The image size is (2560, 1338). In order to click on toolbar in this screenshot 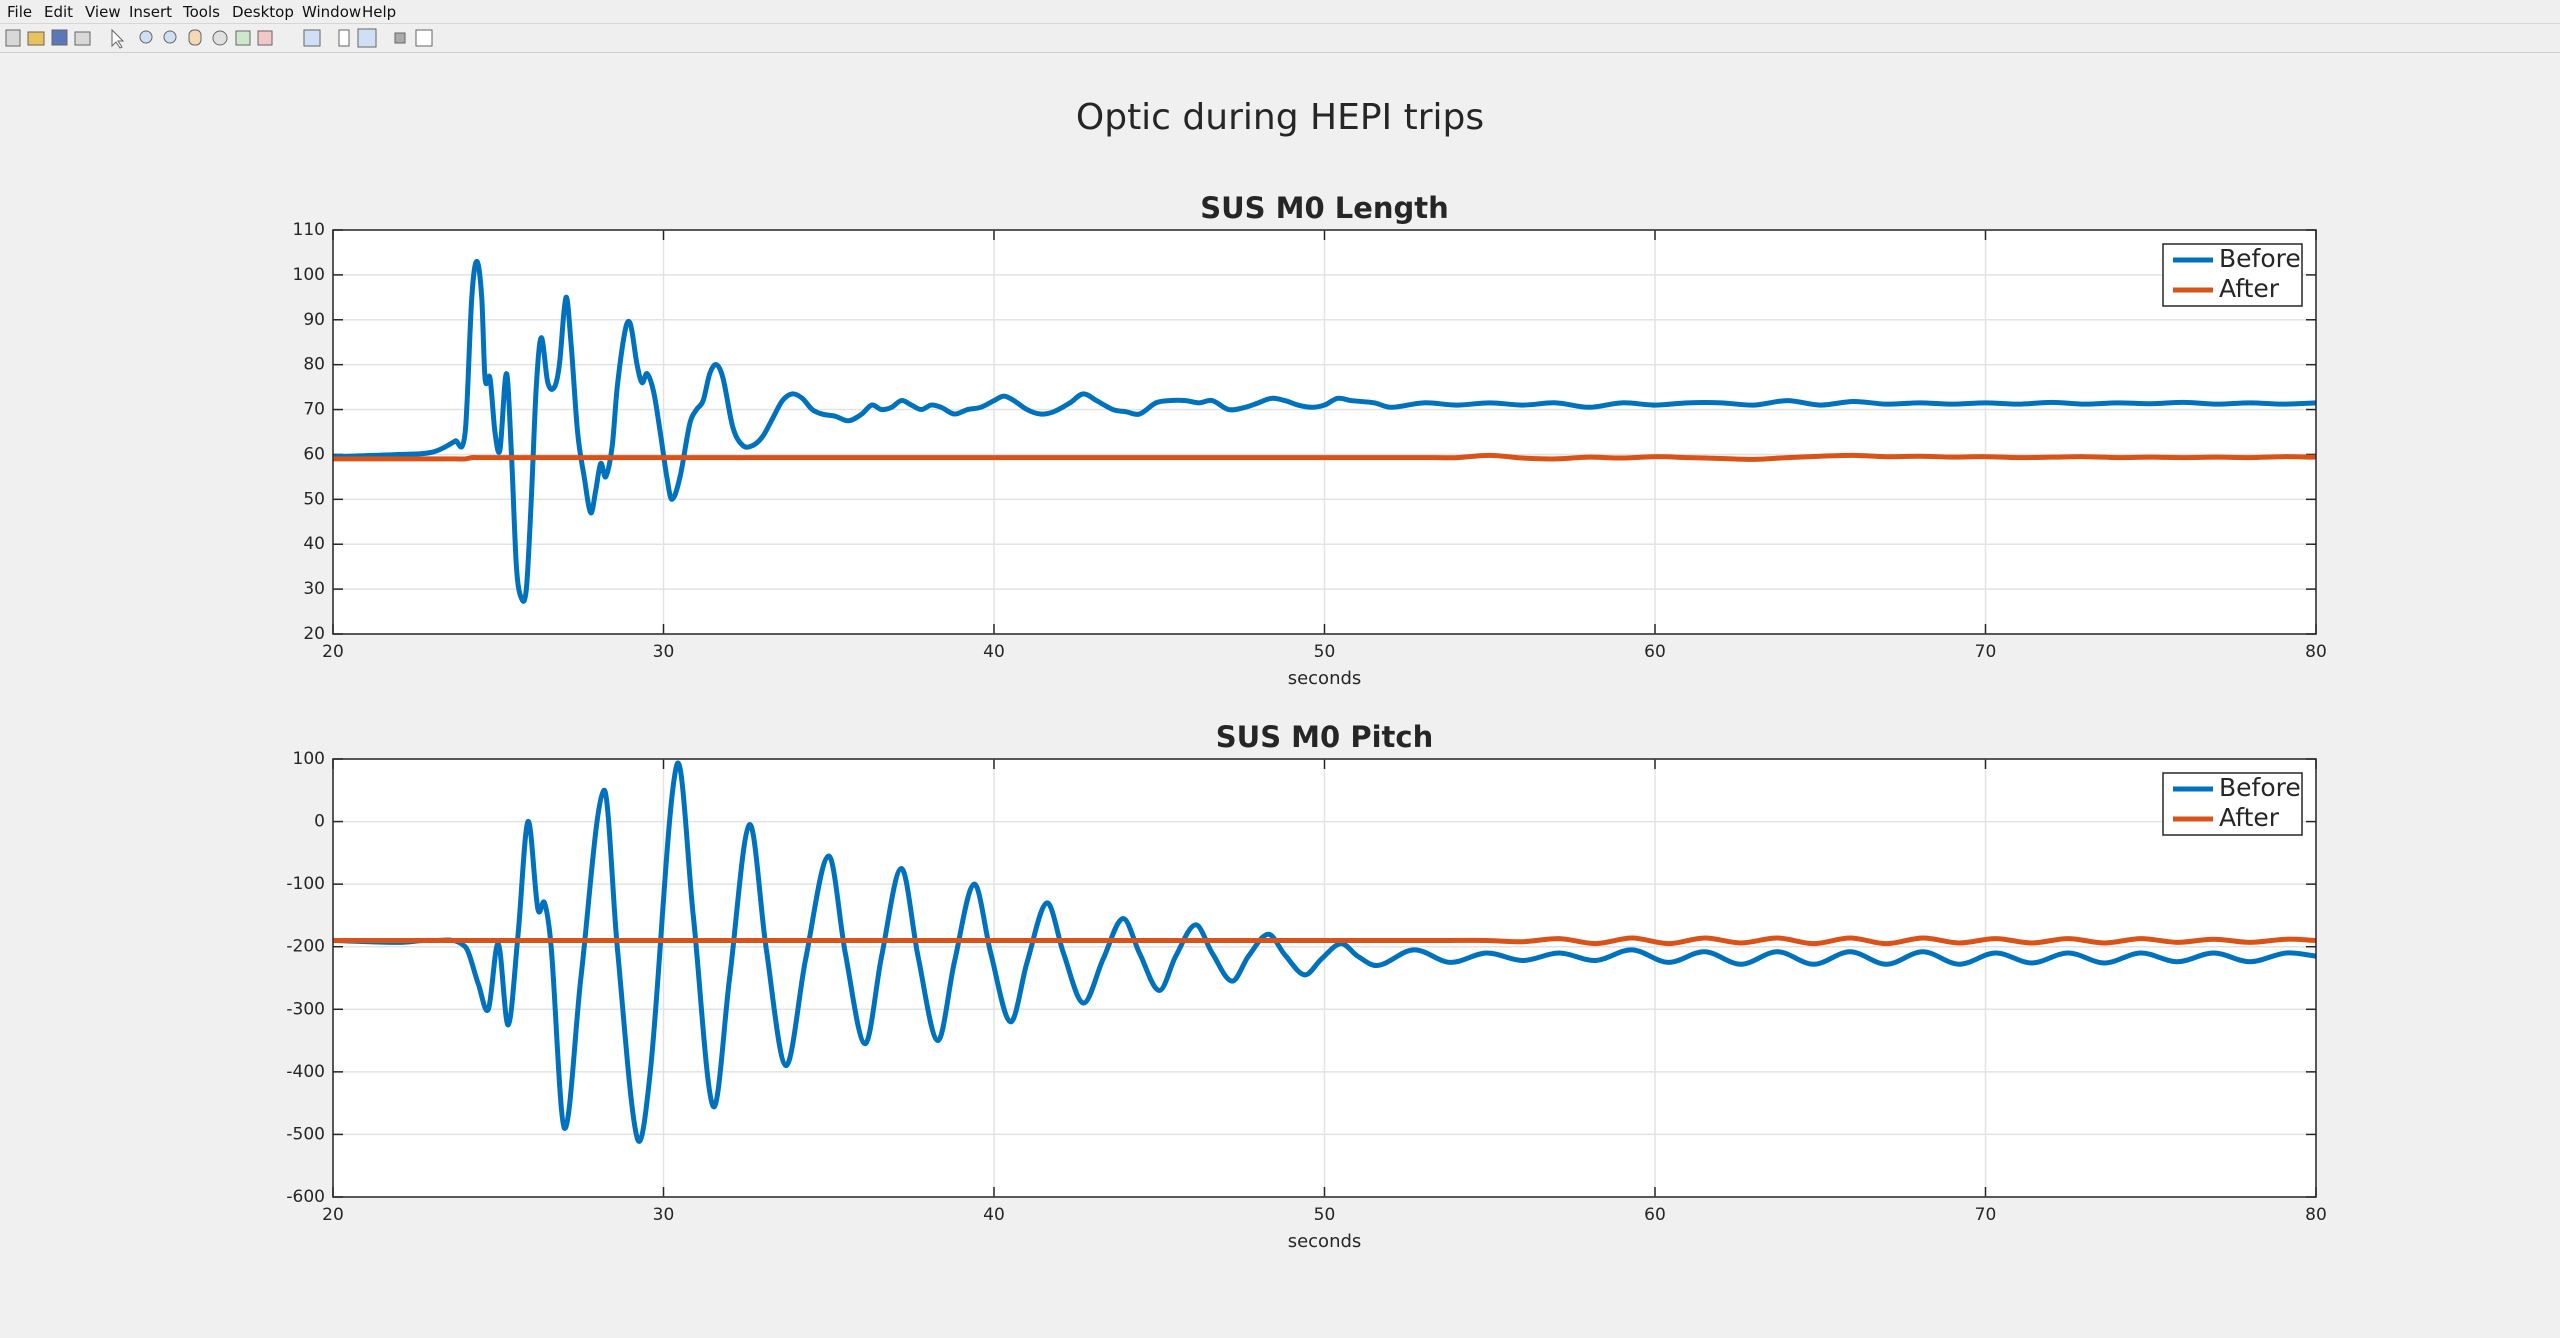, I will do `click(1280, 38)`.